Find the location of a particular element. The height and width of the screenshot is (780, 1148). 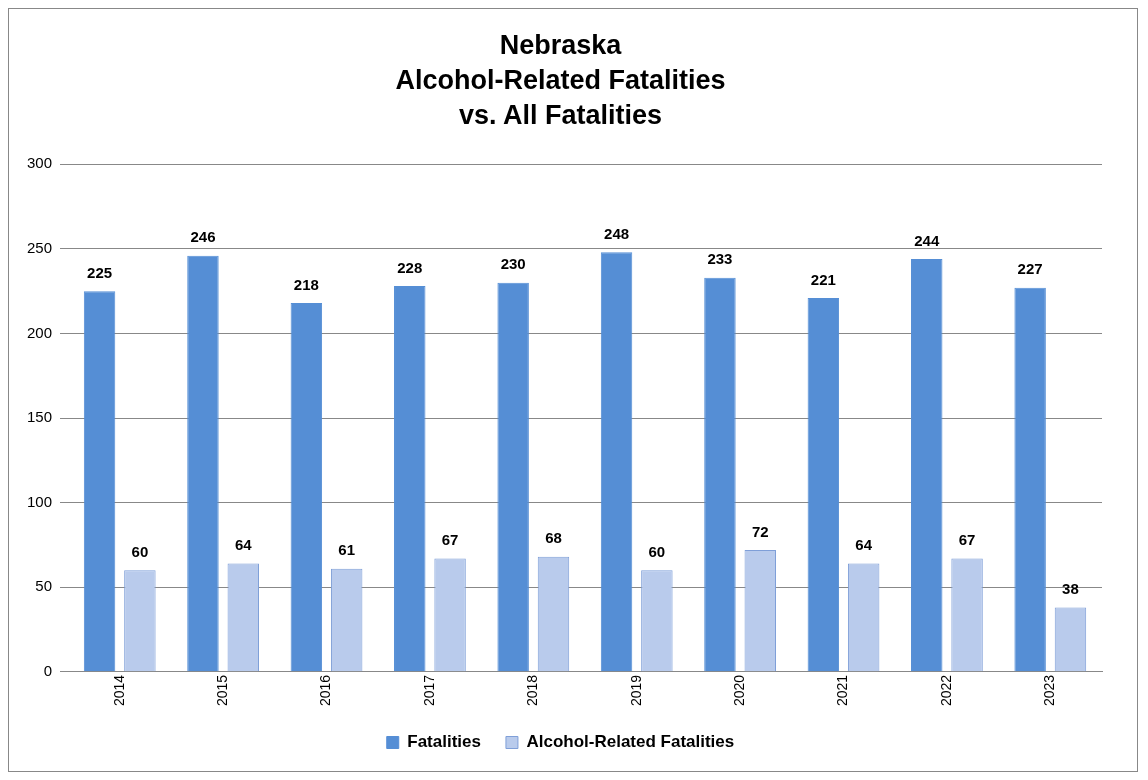

data-label: 61 is located at coordinates (347, 550).